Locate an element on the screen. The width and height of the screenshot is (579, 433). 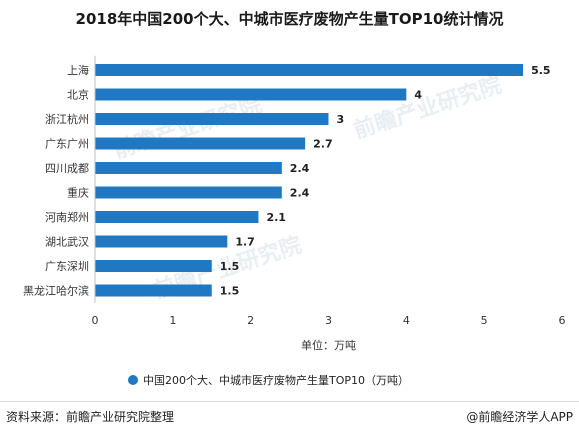
category-label: 北京 is located at coordinates (78, 95).